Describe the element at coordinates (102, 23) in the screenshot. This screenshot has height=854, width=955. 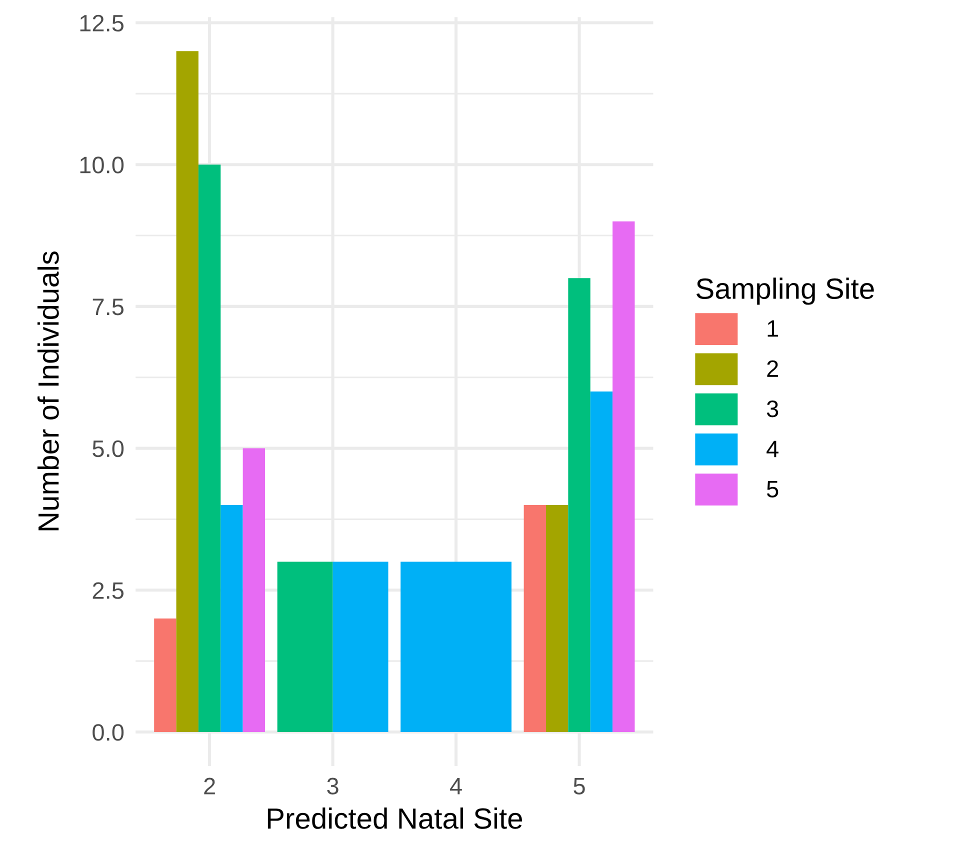
I see `y-tick-label: 12.5` at that location.